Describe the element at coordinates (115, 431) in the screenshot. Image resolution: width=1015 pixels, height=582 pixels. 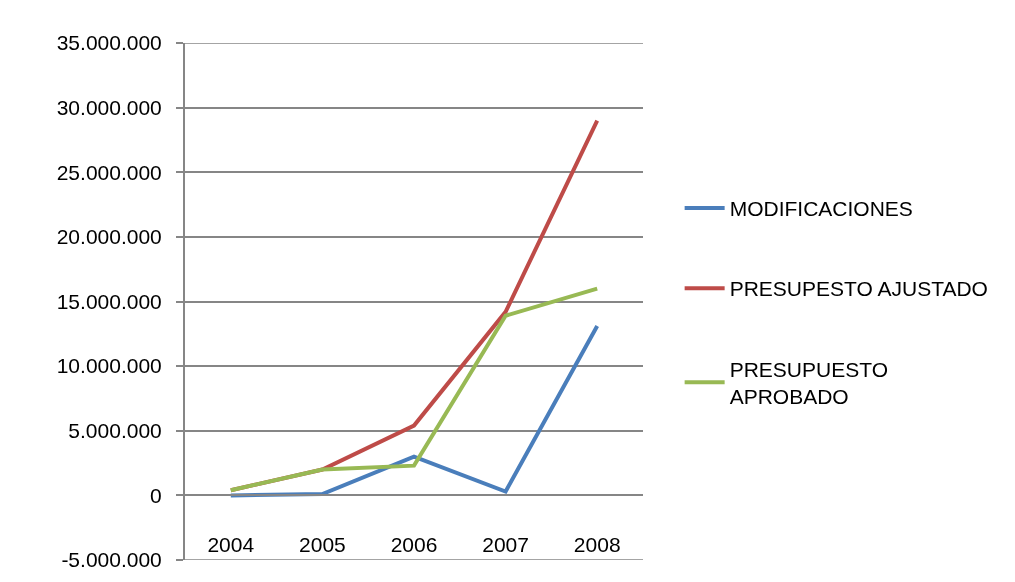
I see `y-tick-label: 5.000.000` at that location.